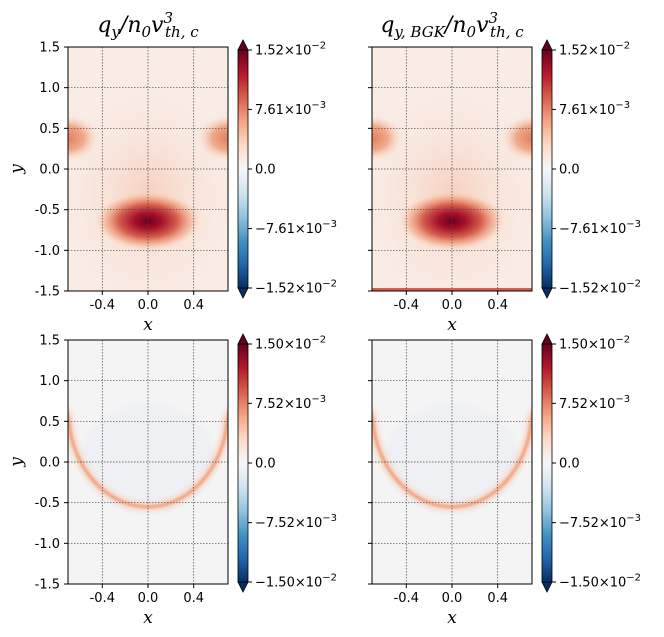  What do you see at coordinates (148, 25) in the screenshot?
I see `chart-title: qy/n0v3 th, c` at bounding box center [148, 25].